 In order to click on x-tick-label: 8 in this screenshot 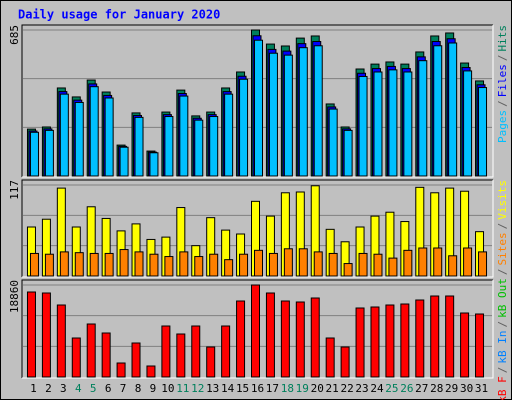, I will do `click(138, 388)`.